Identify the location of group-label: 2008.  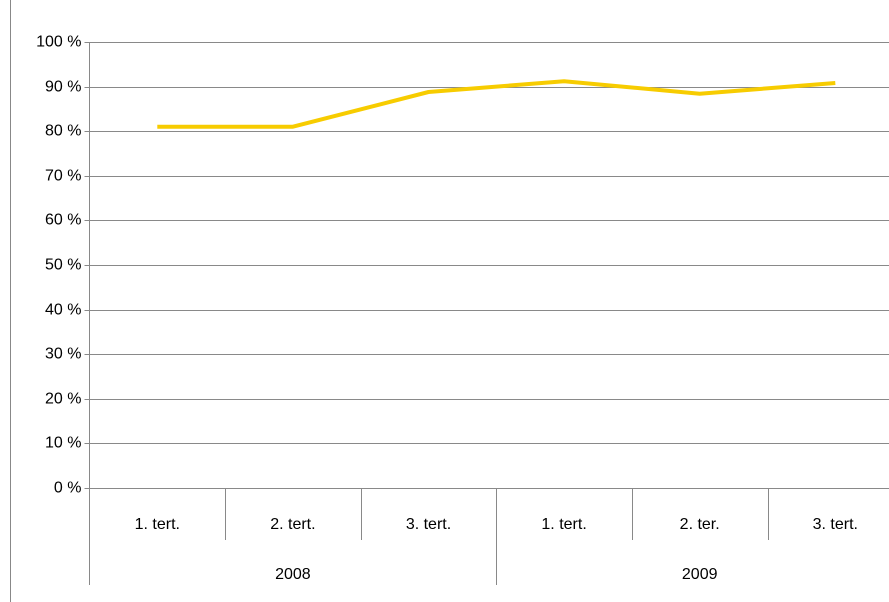
(293, 574).